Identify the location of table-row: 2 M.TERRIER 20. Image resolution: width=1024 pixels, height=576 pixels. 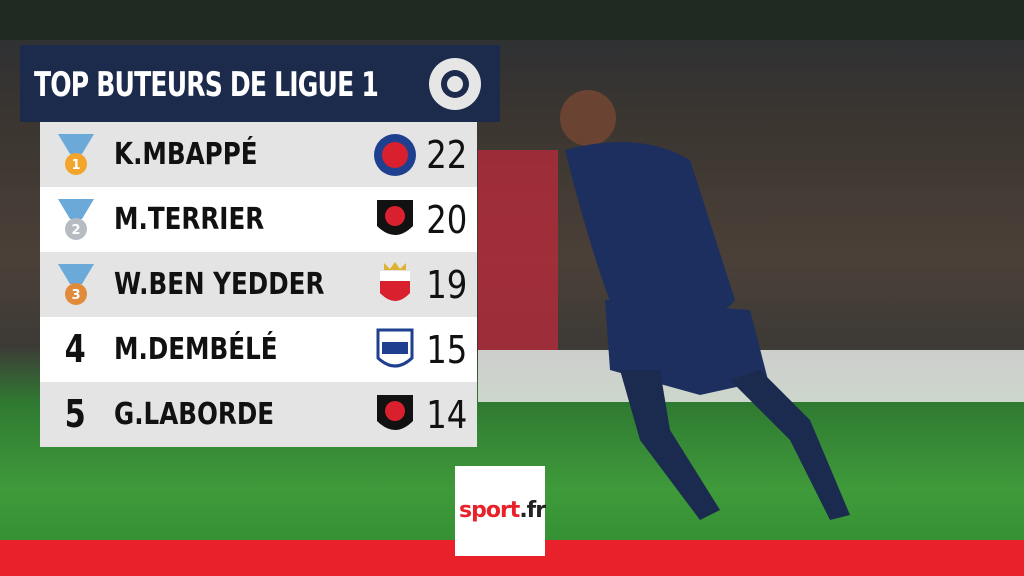
(258, 219).